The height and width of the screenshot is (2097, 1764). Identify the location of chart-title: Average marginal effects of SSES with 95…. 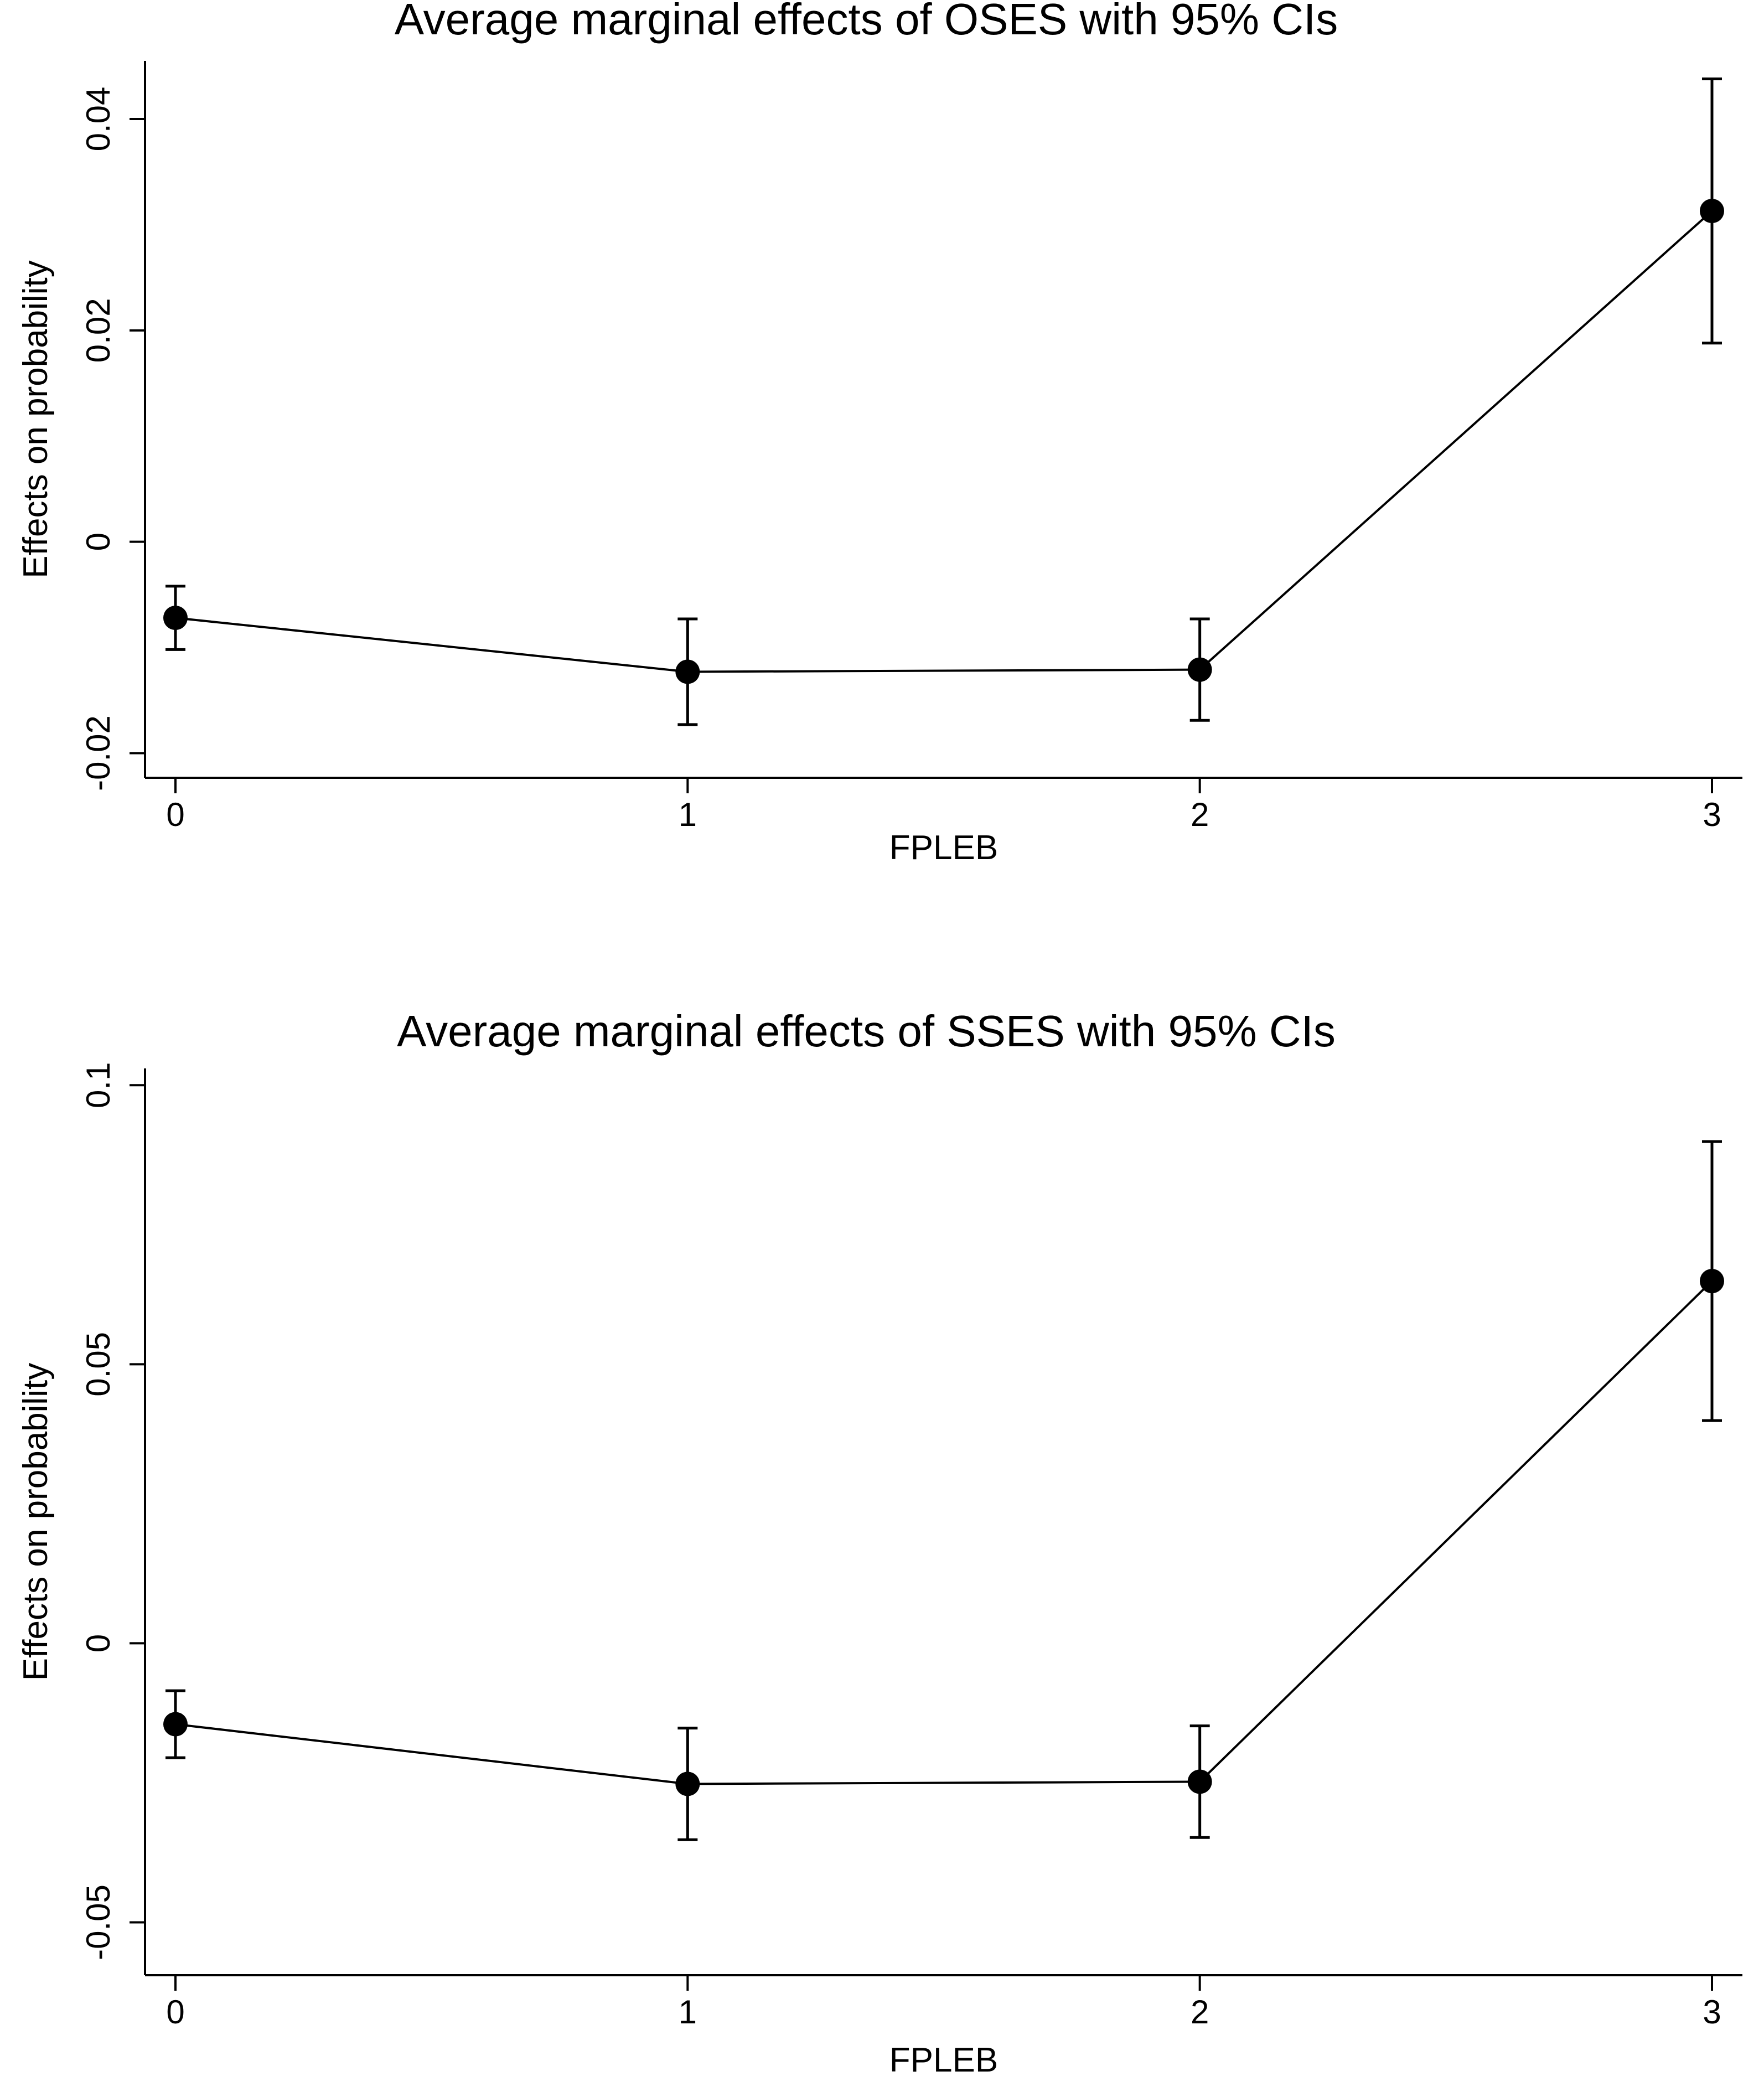
(867, 1031).